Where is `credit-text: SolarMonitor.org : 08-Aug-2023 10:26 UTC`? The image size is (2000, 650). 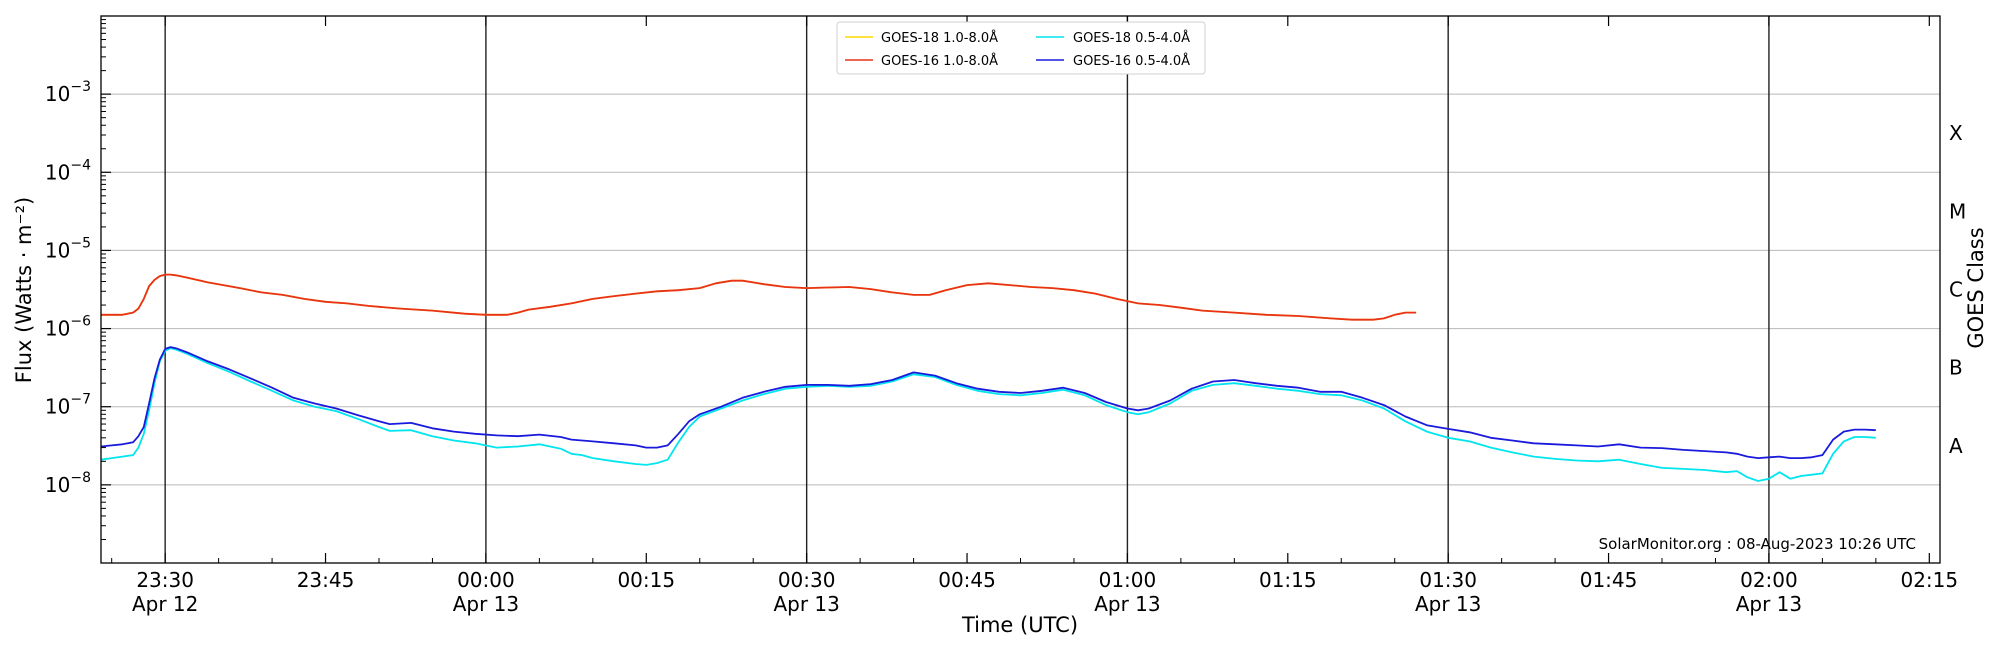 credit-text: SolarMonitor.org : 08-Aug-2023 10:26 UTC is located at coordinates (1757, 544).